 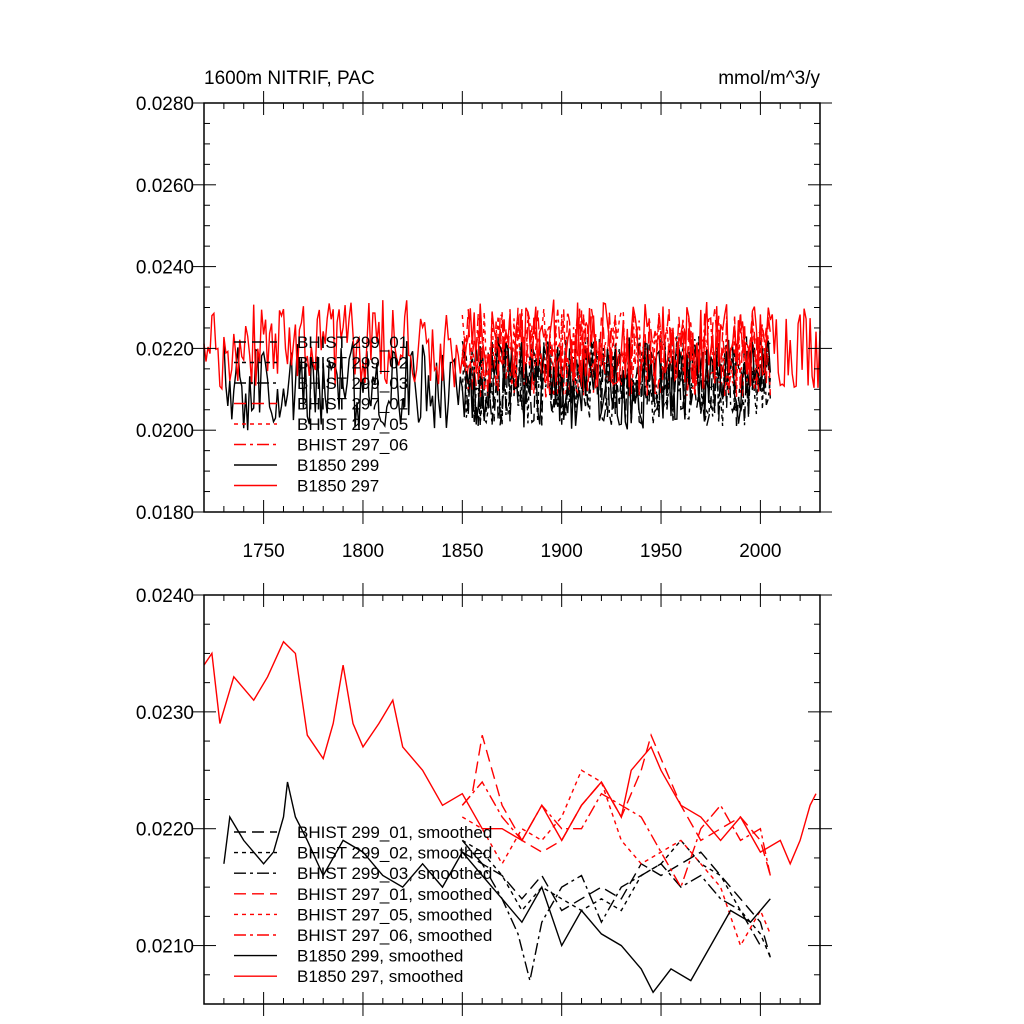 I want to click on chart-title: 1600m NITRIF, PAC, so click(x=289, y=78).